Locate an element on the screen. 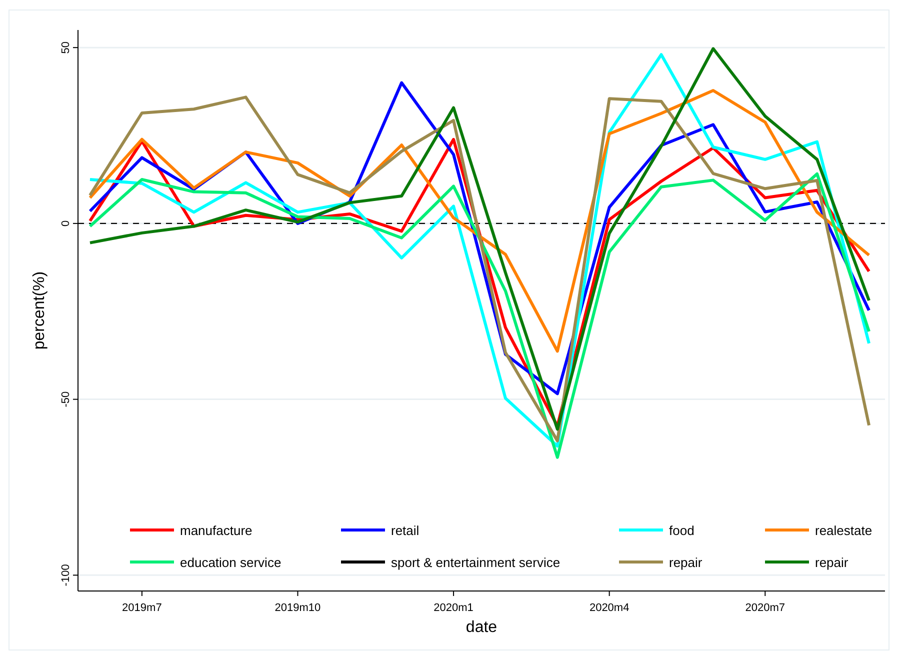  x-tick-label: 2019m7 is located at coordinates (142, 608).